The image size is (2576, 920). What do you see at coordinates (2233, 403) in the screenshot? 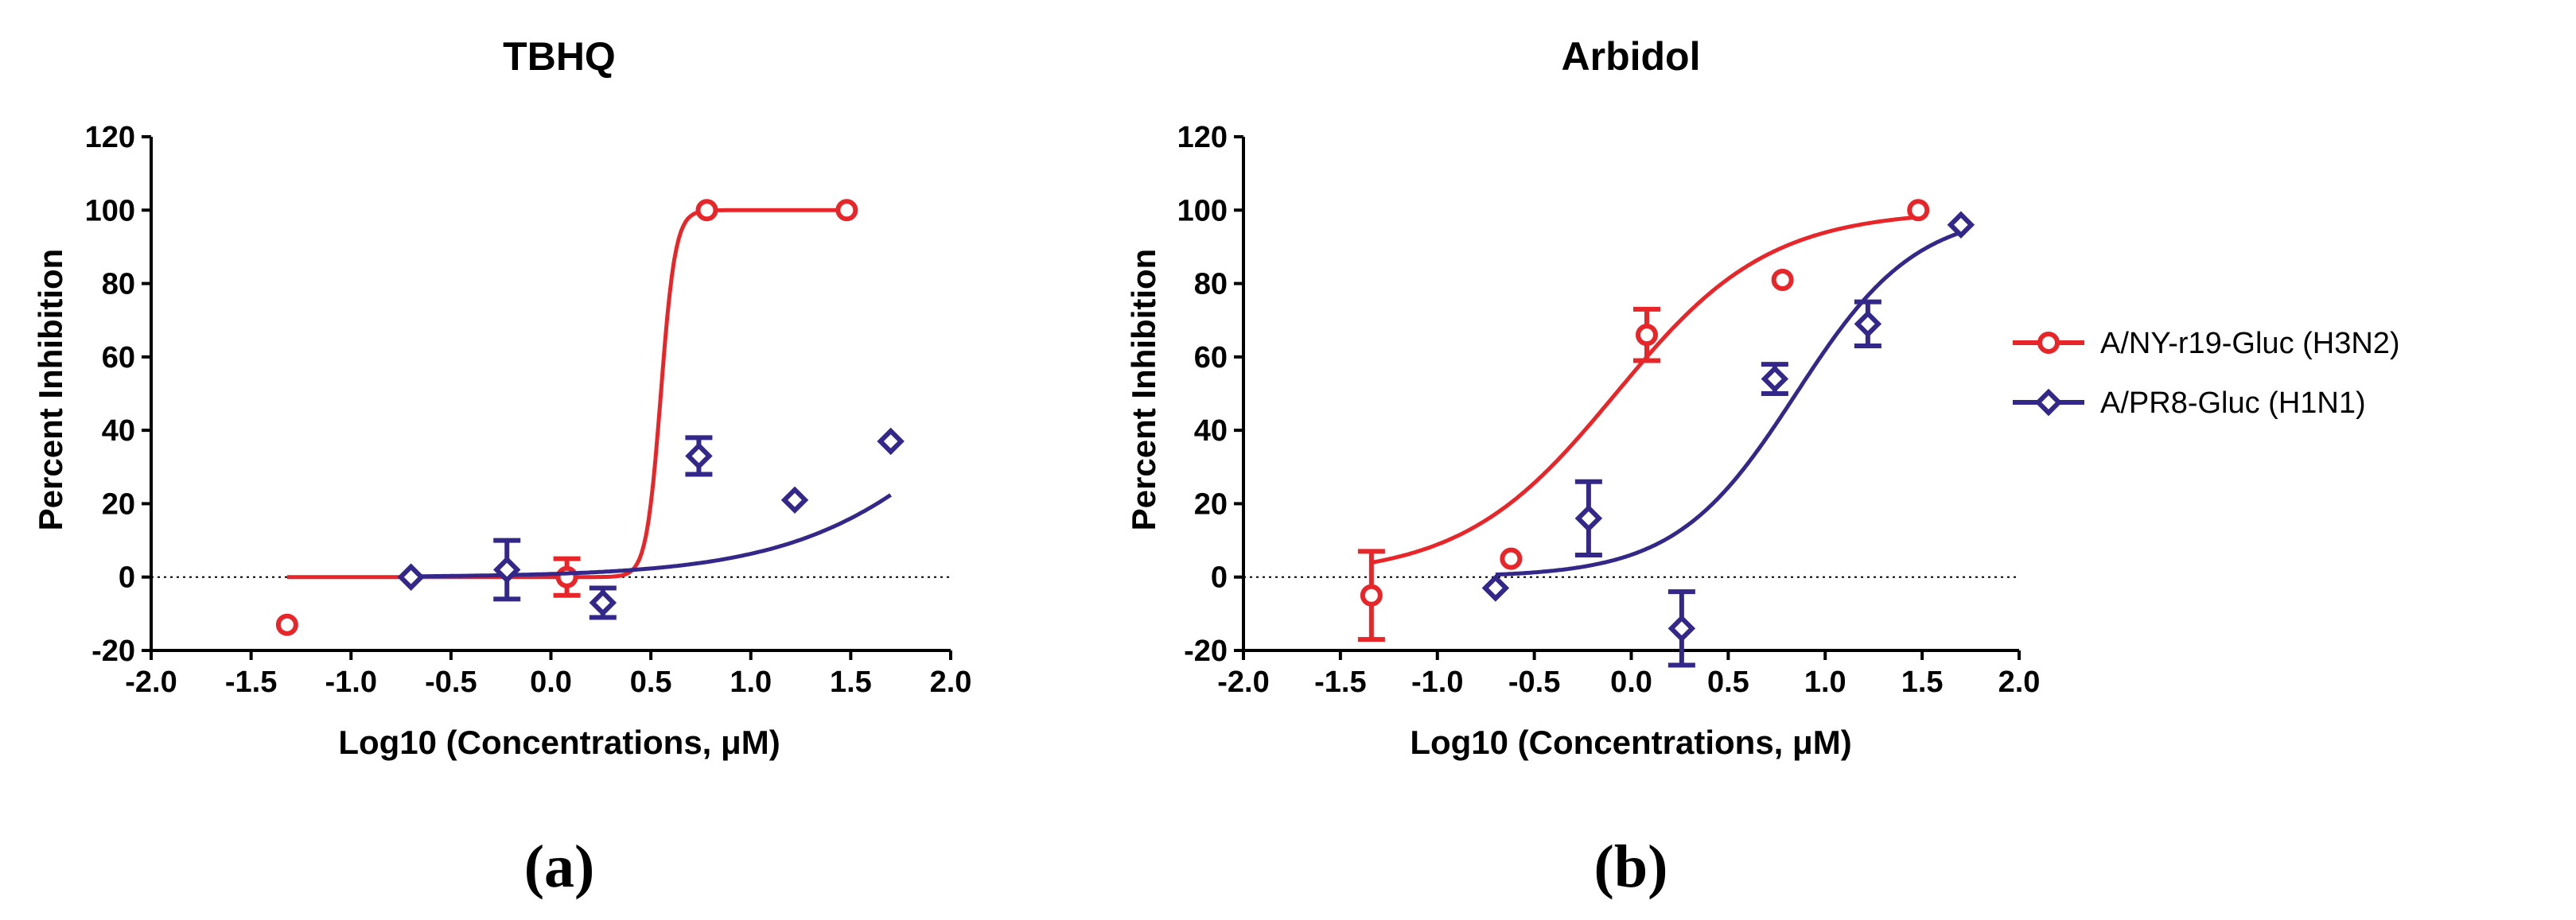
I see `legend-label: A/PR8-Gluc (H1N1)` at bounding box center [2233, 403].